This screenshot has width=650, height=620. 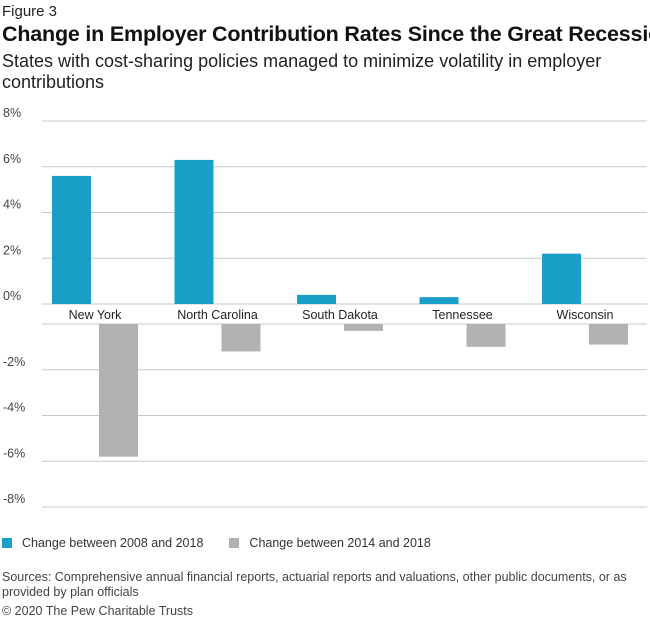 I want to click on y-tick-label: -4%, so click(x=14, y=408).